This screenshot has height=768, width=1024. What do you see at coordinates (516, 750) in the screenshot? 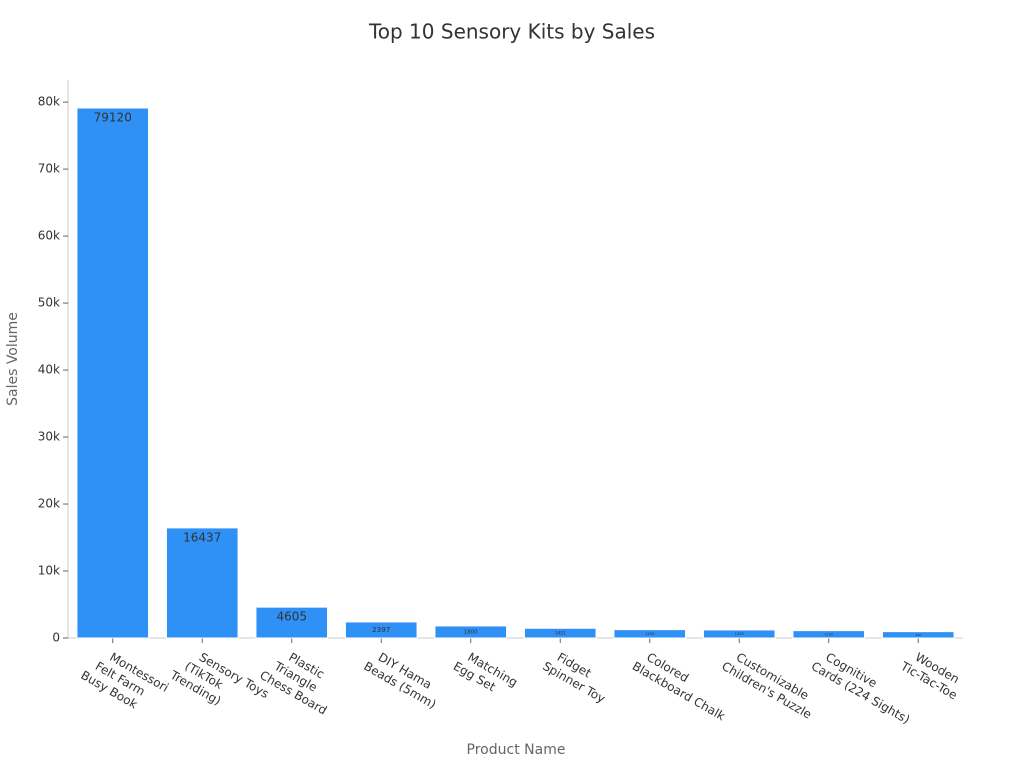
I see `x-axis-title: Product Name` at bounding box center [516, 750].